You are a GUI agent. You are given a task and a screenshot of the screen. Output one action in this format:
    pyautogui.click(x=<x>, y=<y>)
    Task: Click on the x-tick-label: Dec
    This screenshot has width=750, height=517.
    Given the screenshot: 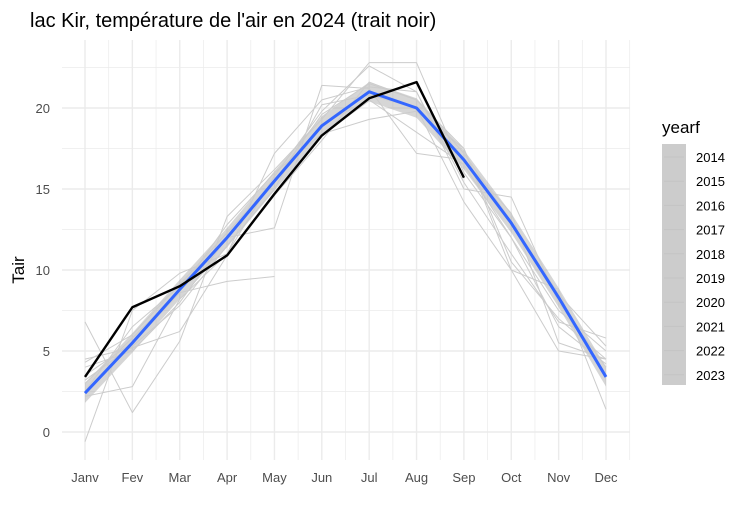 What is the action you would take?
    pyautogui.click(x=606, y=477)
    